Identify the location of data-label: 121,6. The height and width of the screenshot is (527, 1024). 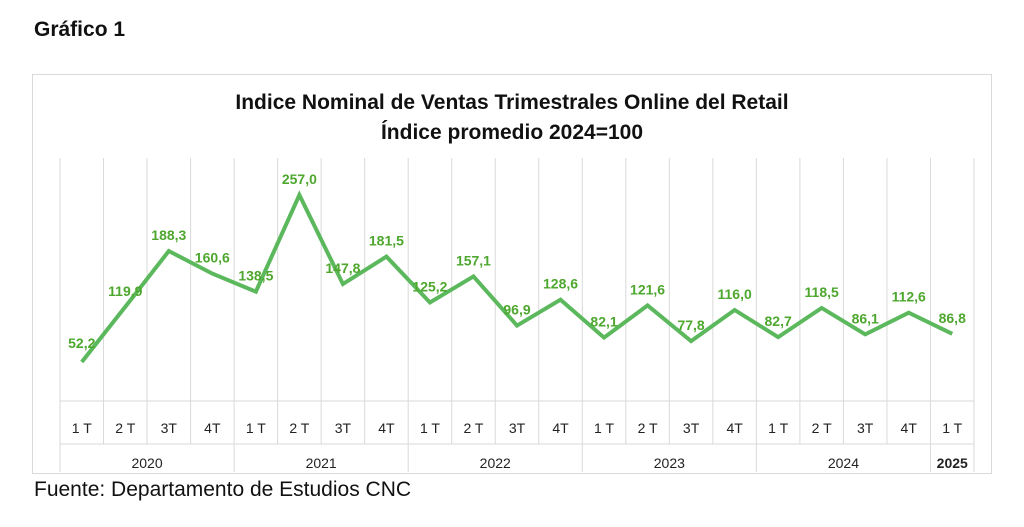
(647, 289).